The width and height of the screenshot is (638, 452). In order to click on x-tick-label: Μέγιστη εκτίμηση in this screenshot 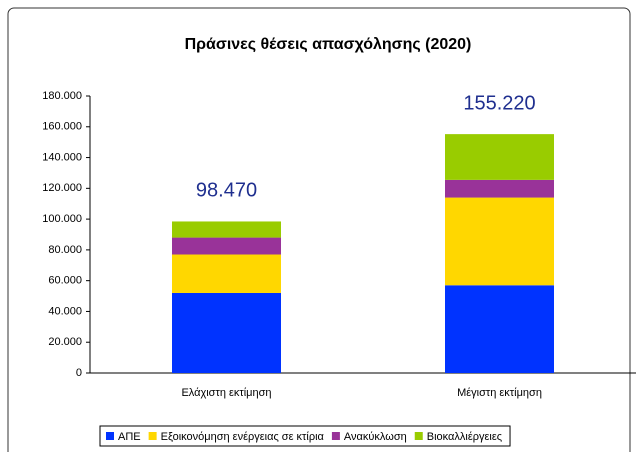, I will do `click(499, 393)`.